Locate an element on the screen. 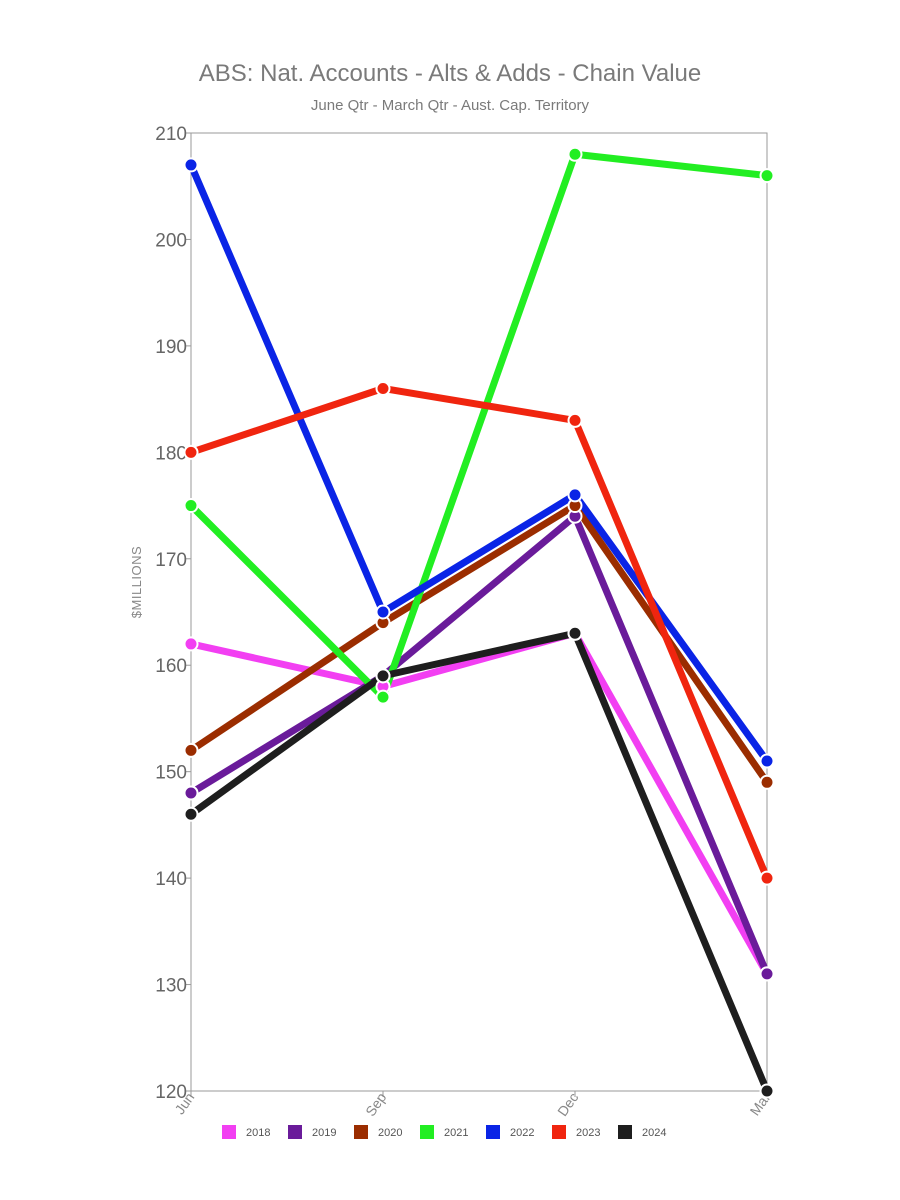 The width and height of the screenshot is (900, 1200). data-point-2022-Dec is located at coordinates (575, 495).